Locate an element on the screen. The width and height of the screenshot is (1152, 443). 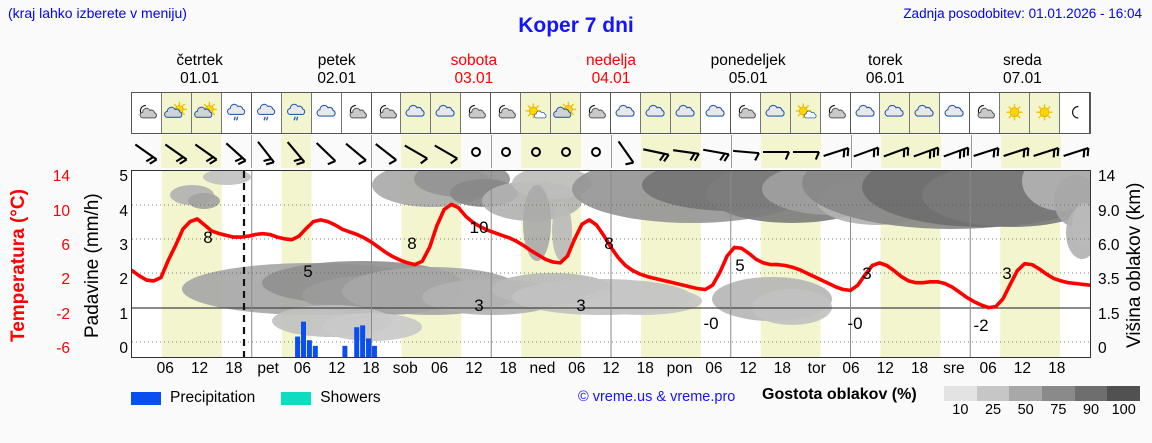
cloud-density-value: 10 is located at coordinates (960, 410).